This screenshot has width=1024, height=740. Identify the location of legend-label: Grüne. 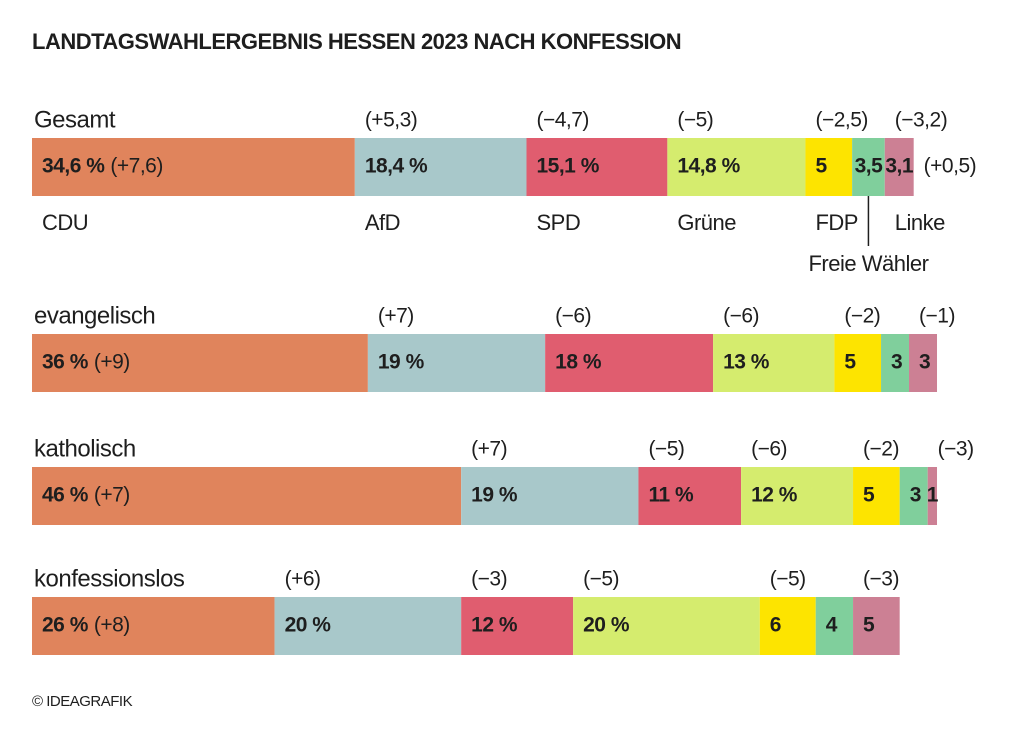
(706, 222).